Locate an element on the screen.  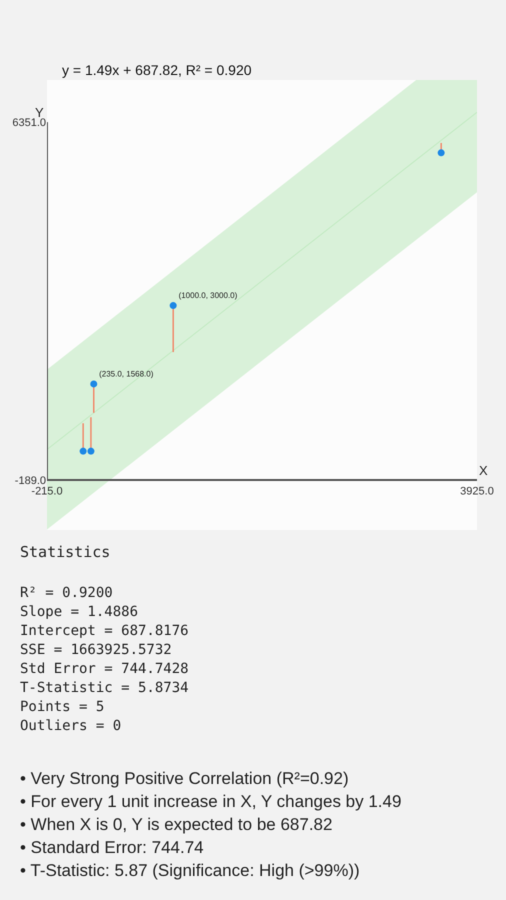
text: Outliers = 0 is located at coordinates (71, 726).